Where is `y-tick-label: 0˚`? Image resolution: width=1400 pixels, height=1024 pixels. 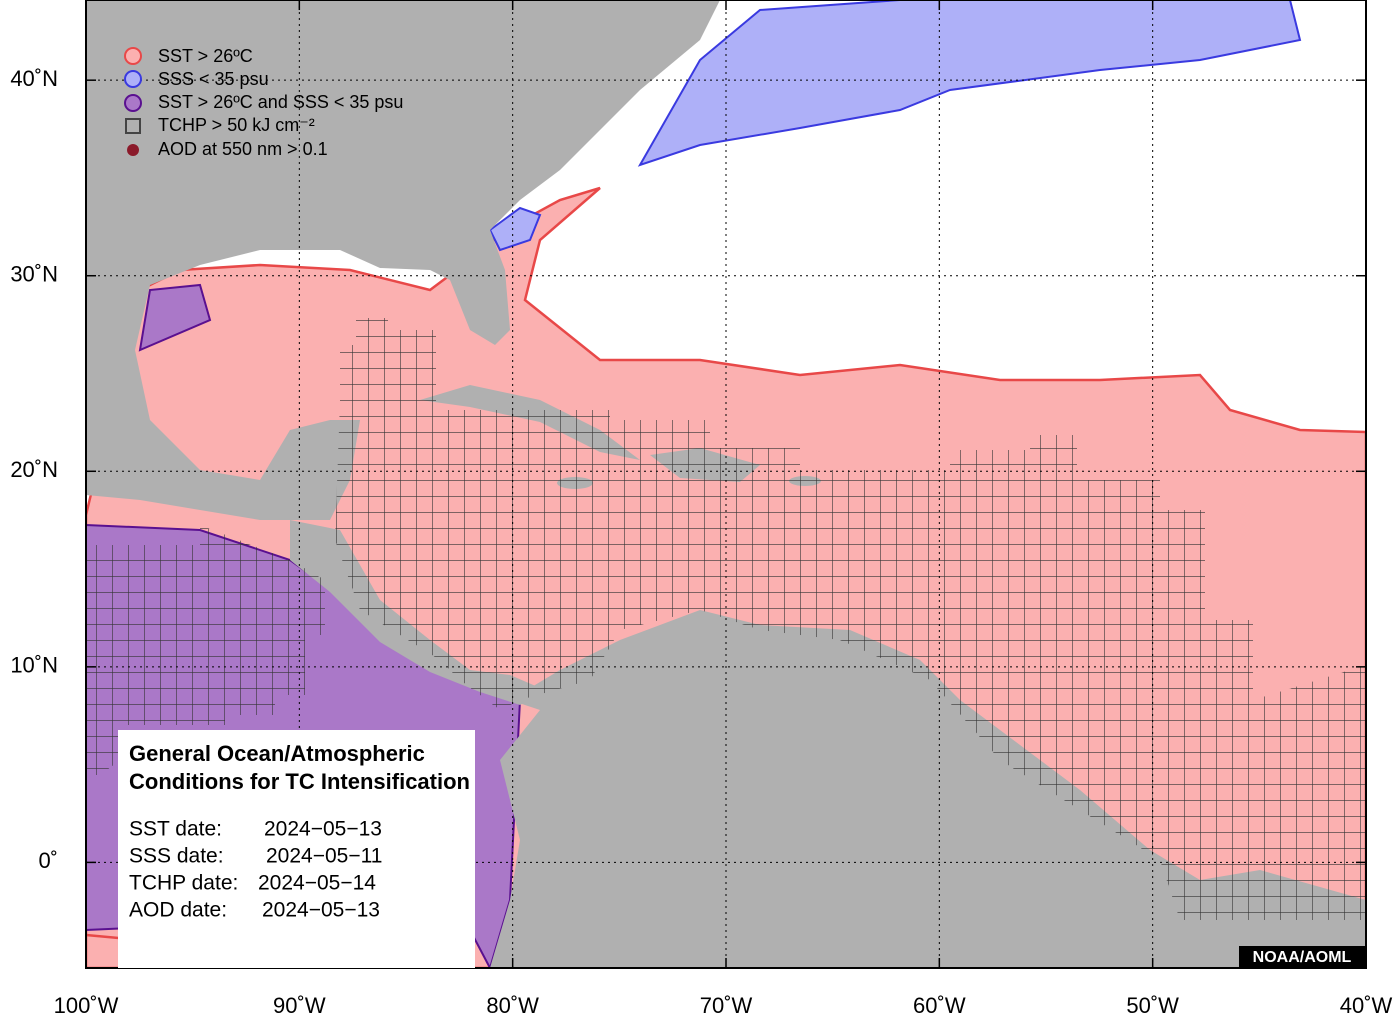 y-tick-label: 0˚ is located at coordinates (48, 860).